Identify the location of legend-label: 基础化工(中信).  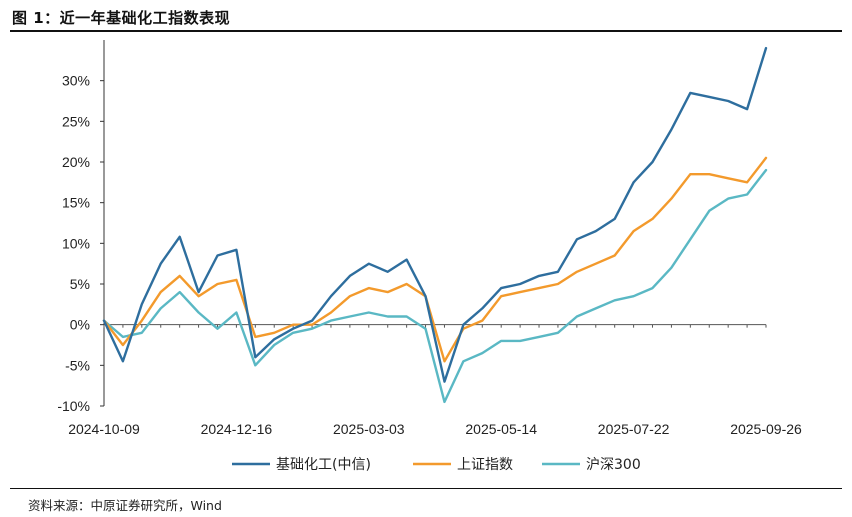
(323, 464).